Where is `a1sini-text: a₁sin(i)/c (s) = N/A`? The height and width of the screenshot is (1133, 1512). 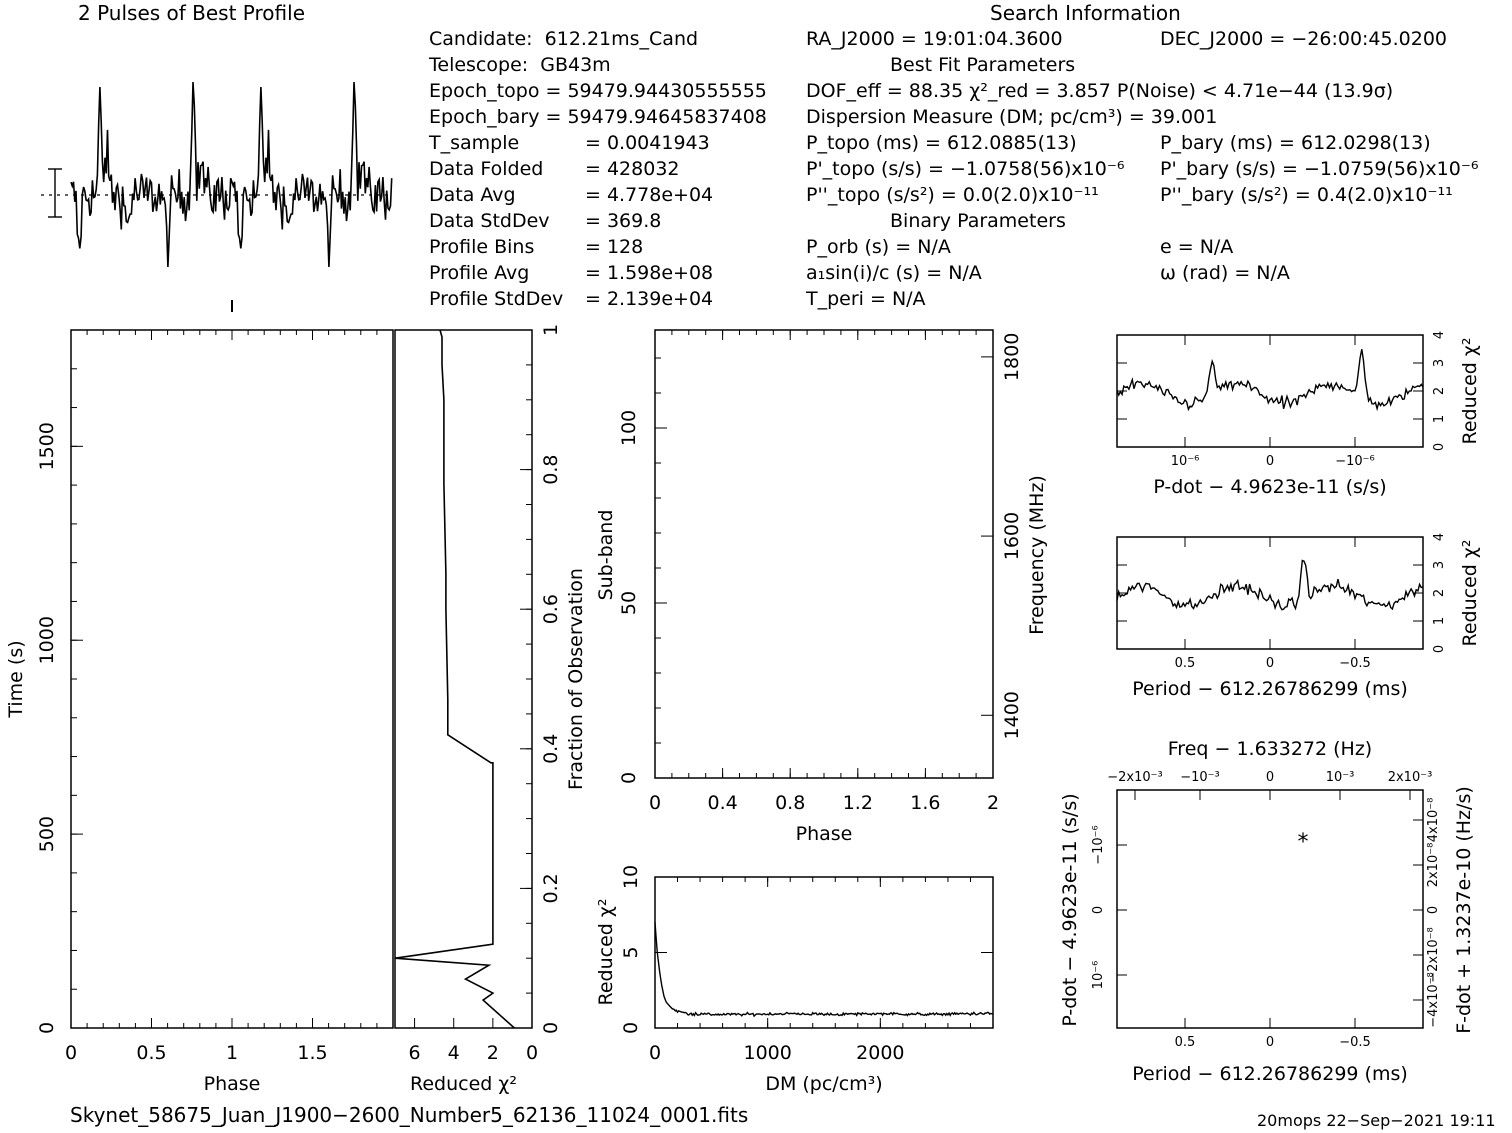 a1sini-text: a₁sin(i)/c (s) = N/A is located at coordinates (894, 273).